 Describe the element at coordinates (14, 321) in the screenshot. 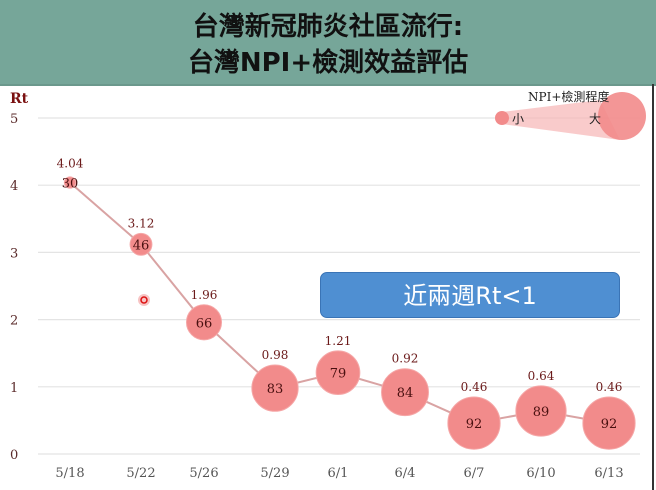

I see `y-tick-label: 2` at that location.